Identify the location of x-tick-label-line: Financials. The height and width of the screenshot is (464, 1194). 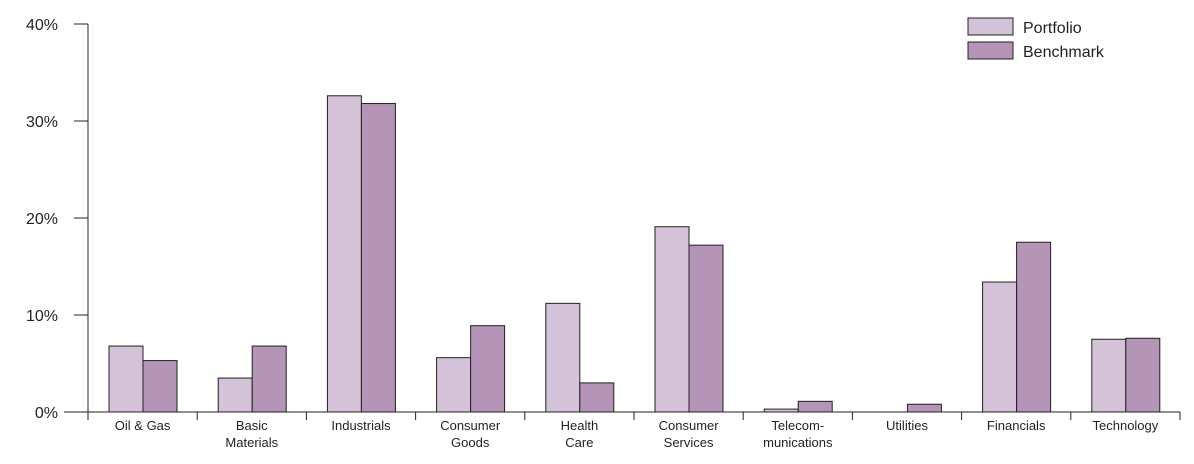
(1016, 425).